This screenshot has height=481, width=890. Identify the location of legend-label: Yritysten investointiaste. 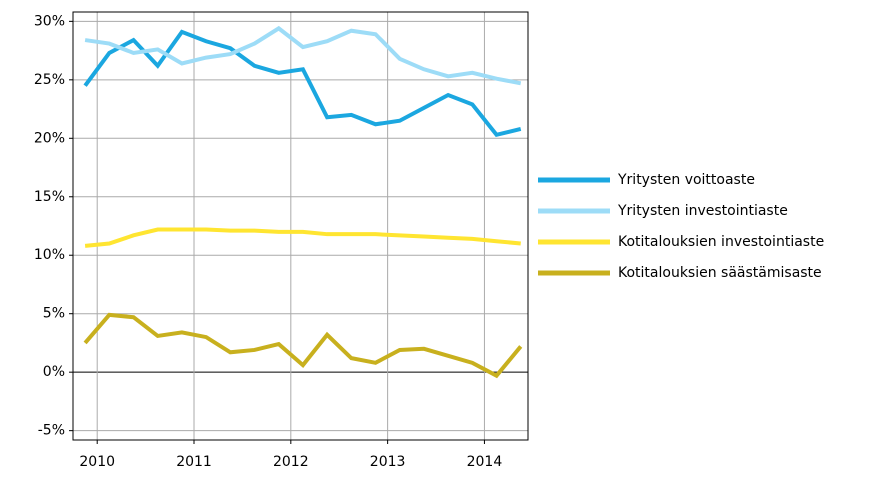
(702, 211).